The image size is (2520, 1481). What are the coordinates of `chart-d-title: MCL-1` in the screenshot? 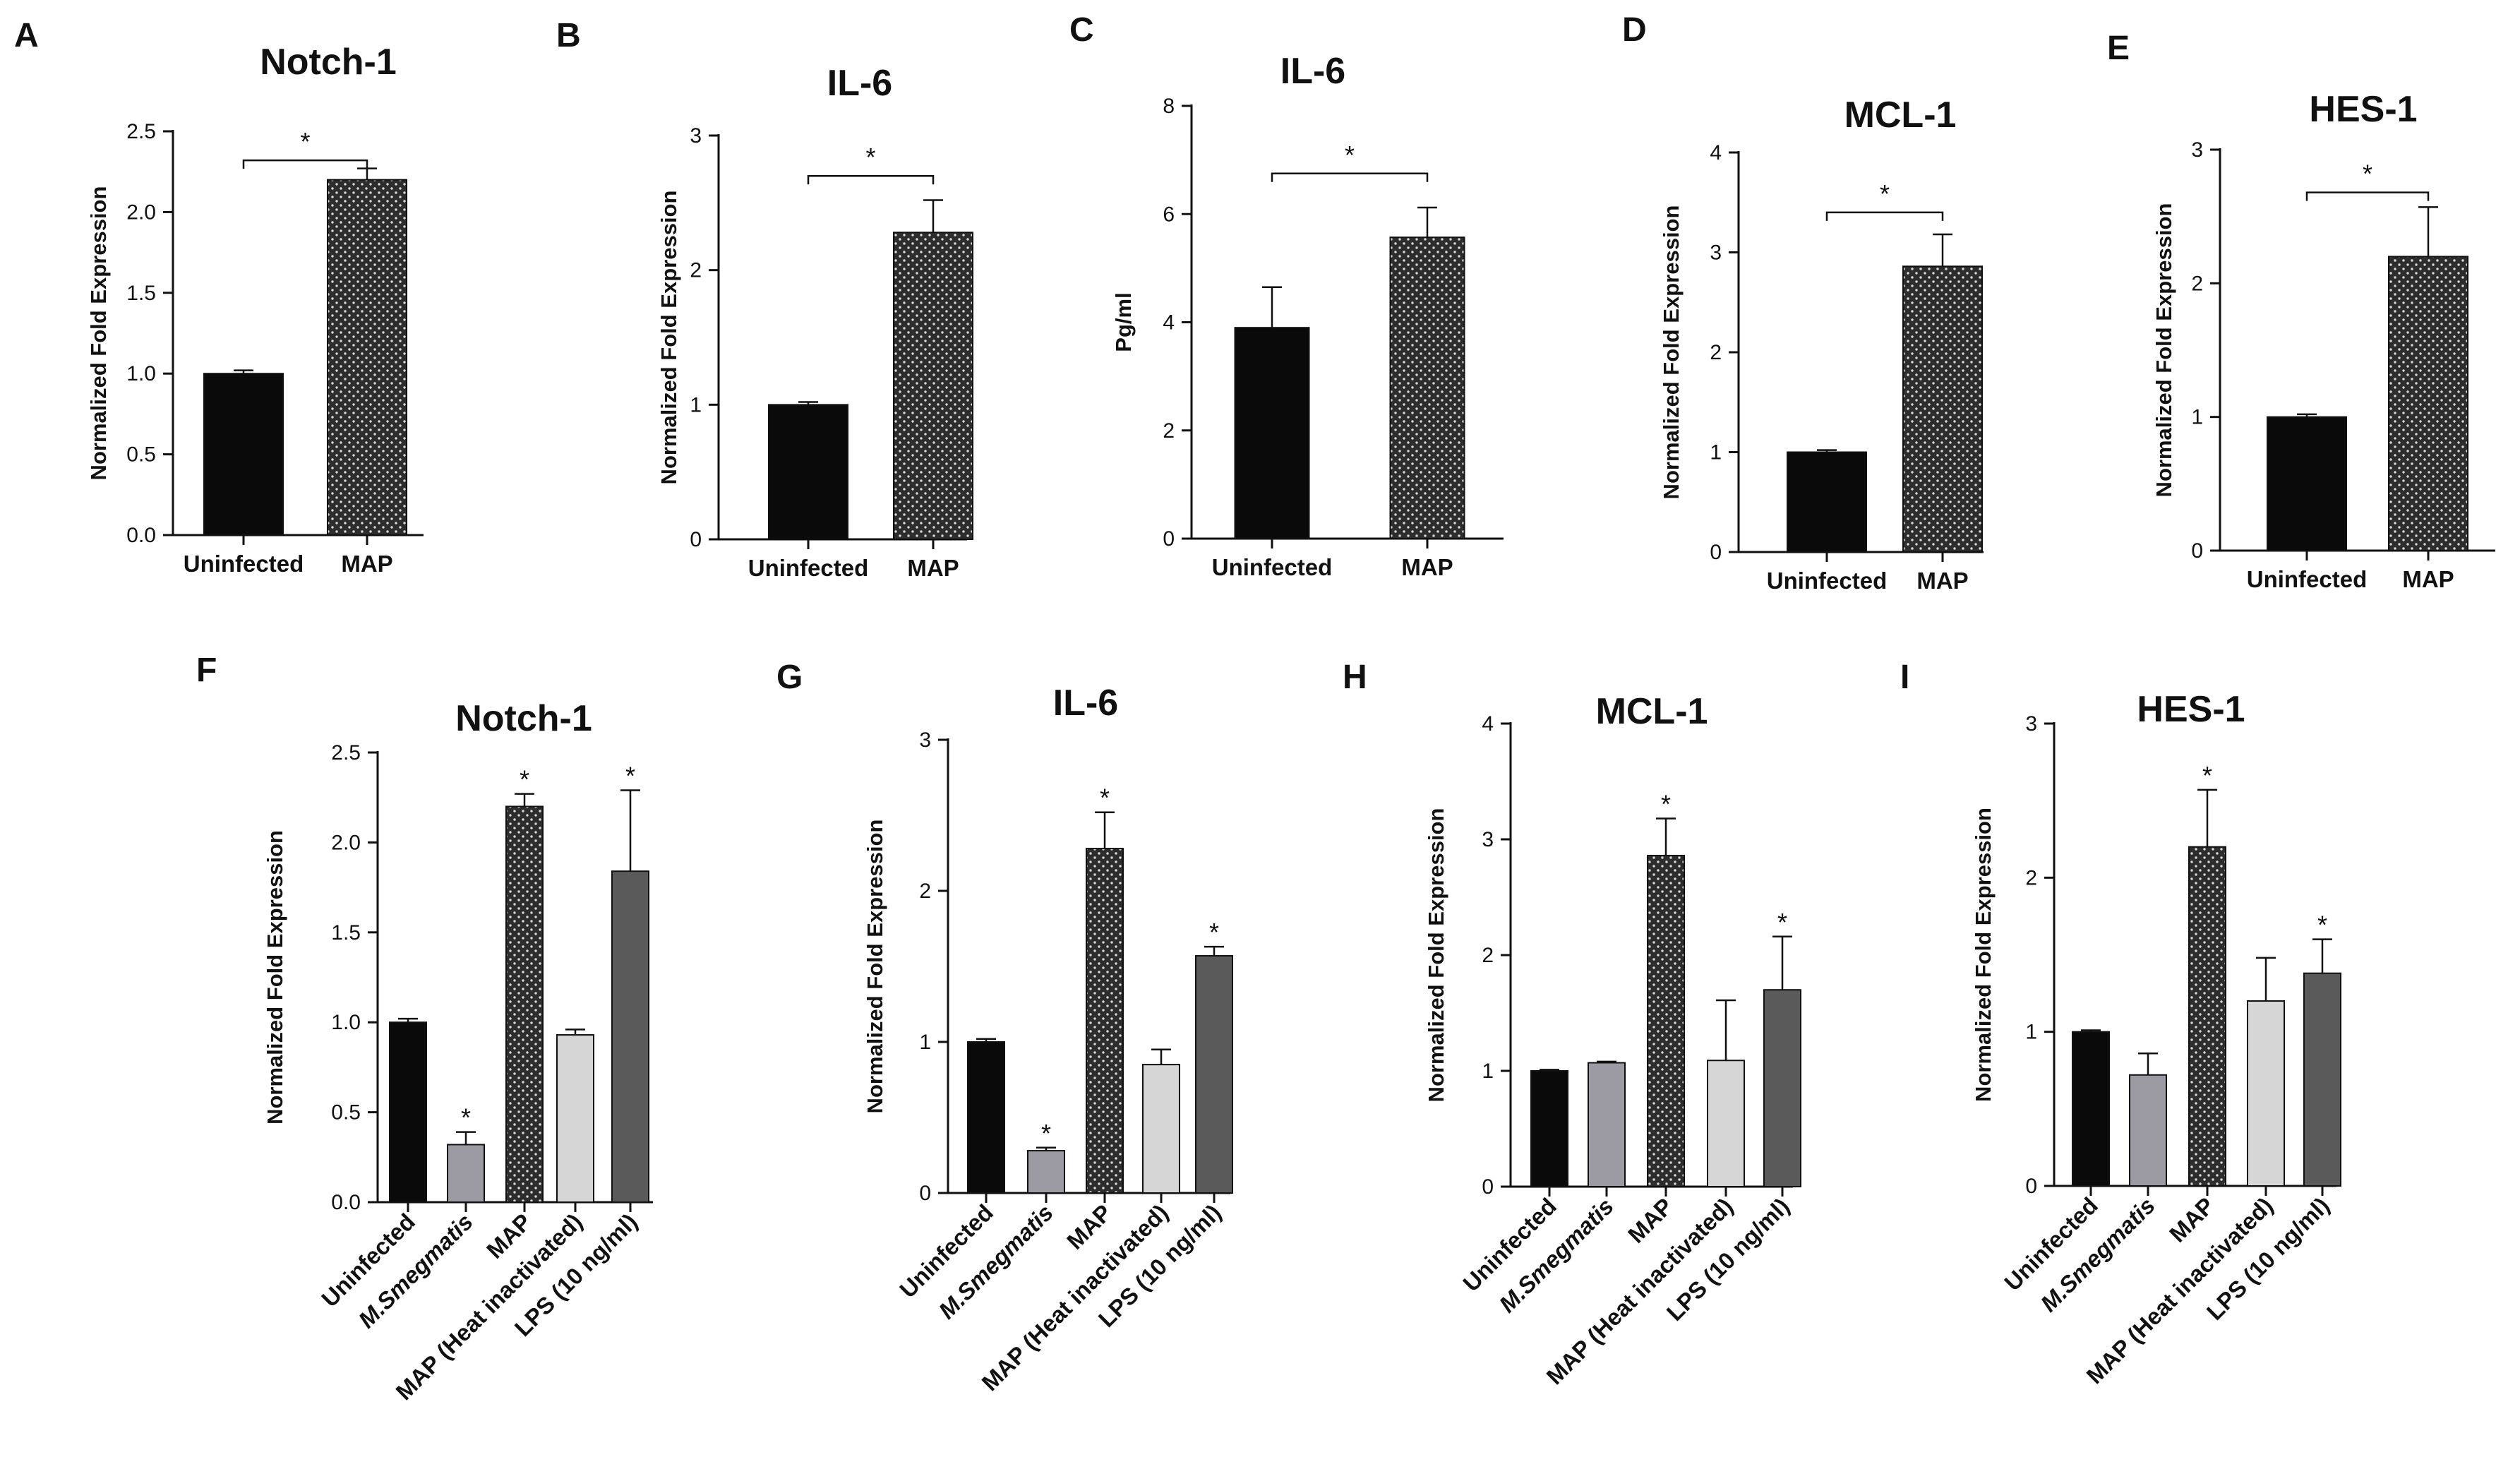 It's located at (1901, 115).